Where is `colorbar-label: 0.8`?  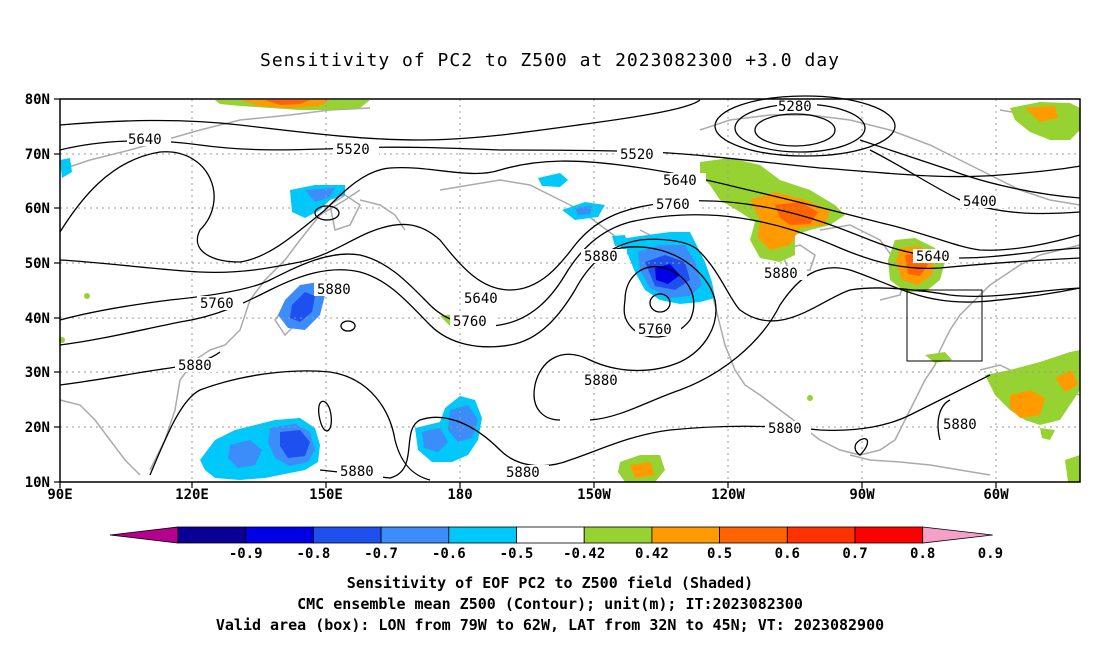
colorbar-label: 0.8 is located at coordinates (922, 554).